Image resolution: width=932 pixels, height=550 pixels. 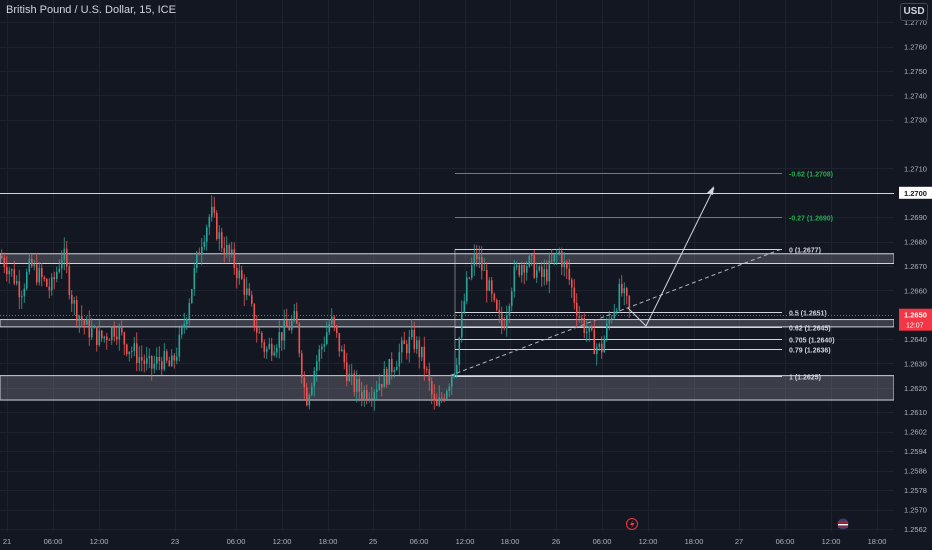 I want to click on time-tick-label: 23, so click(x=175, y=541).